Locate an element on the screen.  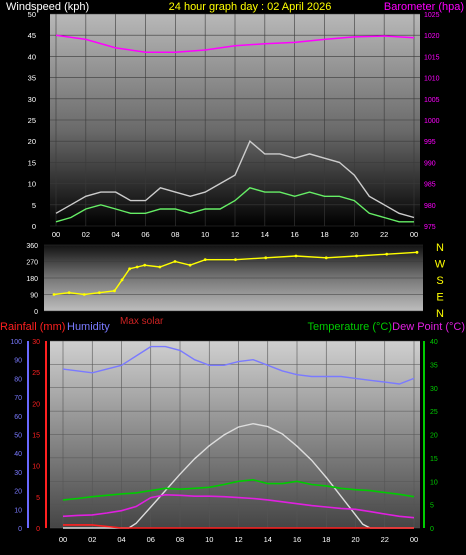
rainfall-y-tick-label: 20 is located at coordinates (36, 404).